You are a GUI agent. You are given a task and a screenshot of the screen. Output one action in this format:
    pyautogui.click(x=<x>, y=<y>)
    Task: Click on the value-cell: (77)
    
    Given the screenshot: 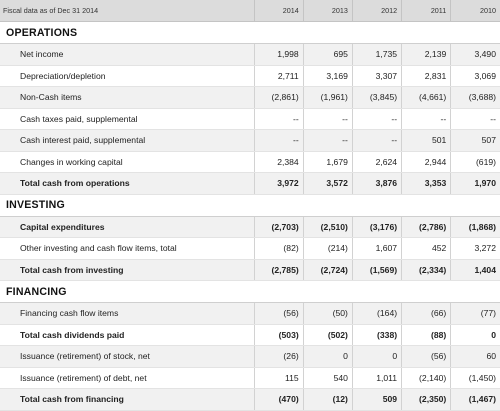 What is the action you would take?
    pyautogui.click(x=475, y=313)
    